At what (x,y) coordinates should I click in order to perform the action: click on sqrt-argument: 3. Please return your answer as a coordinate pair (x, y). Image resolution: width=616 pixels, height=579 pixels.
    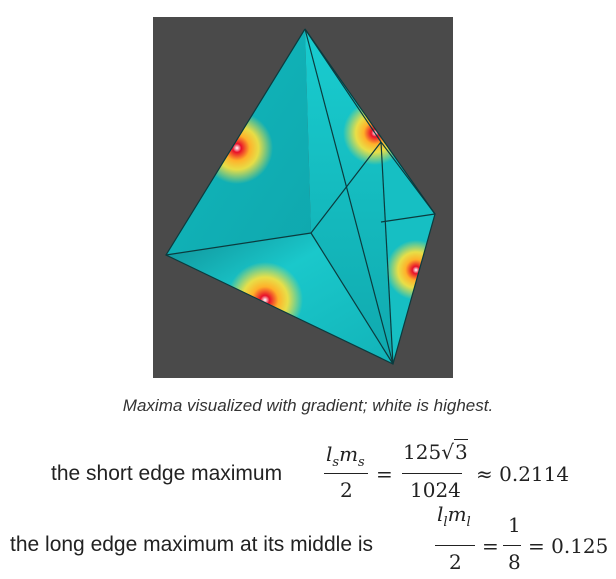
    Looking at the image, I should click on (460, 451).